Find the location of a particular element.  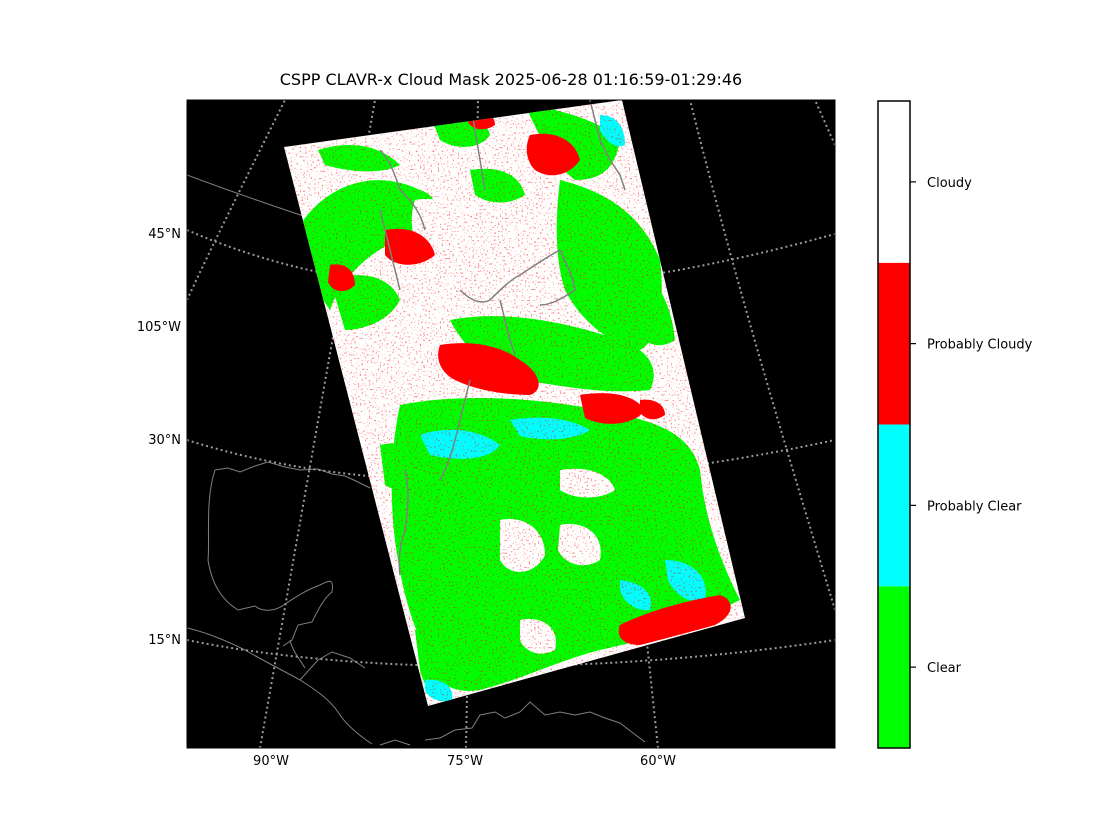

colorbar-label: Probably Clear is located at coordinates (974, 506).